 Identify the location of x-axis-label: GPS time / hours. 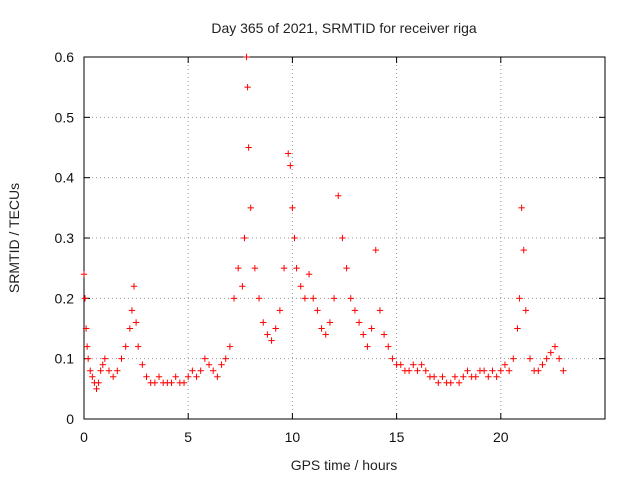
(344, 465).